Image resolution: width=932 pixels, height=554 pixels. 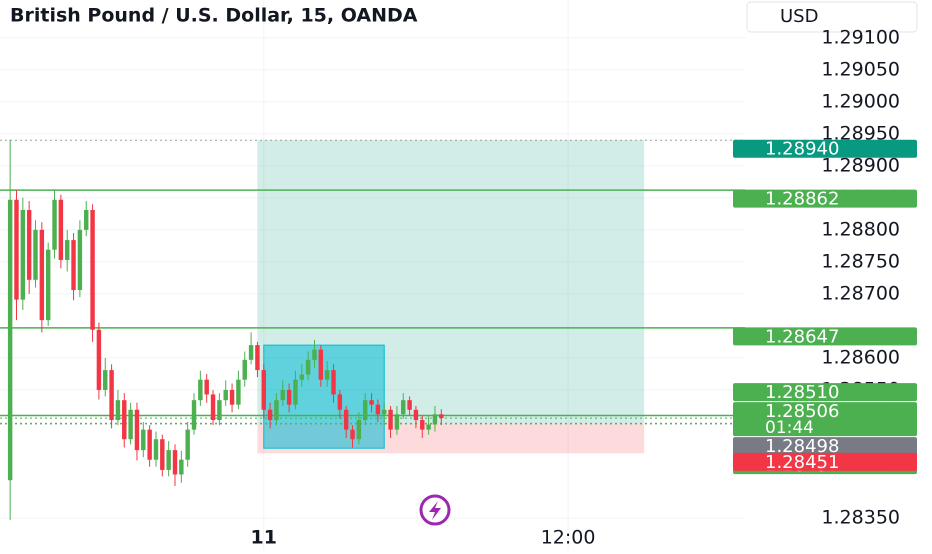 I want to click on y-tick-label: 1.28900, so click(x=860, y=165).